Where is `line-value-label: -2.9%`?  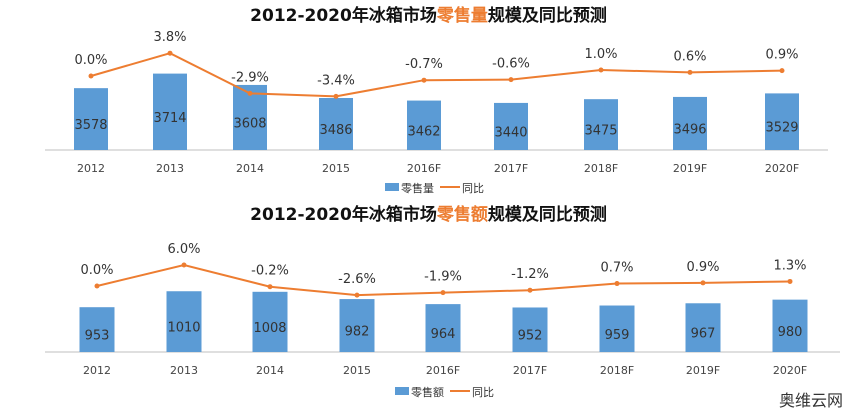
line-value-label: -2.9% is located at coordinates (250, 77).